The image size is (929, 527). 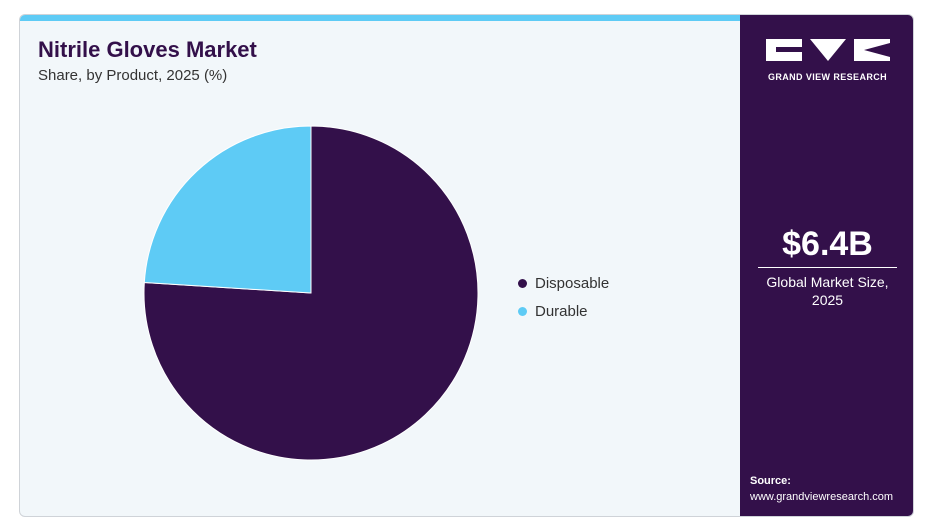 I want to click on legend-label-durable: Durable, so click(x=561, y=311).